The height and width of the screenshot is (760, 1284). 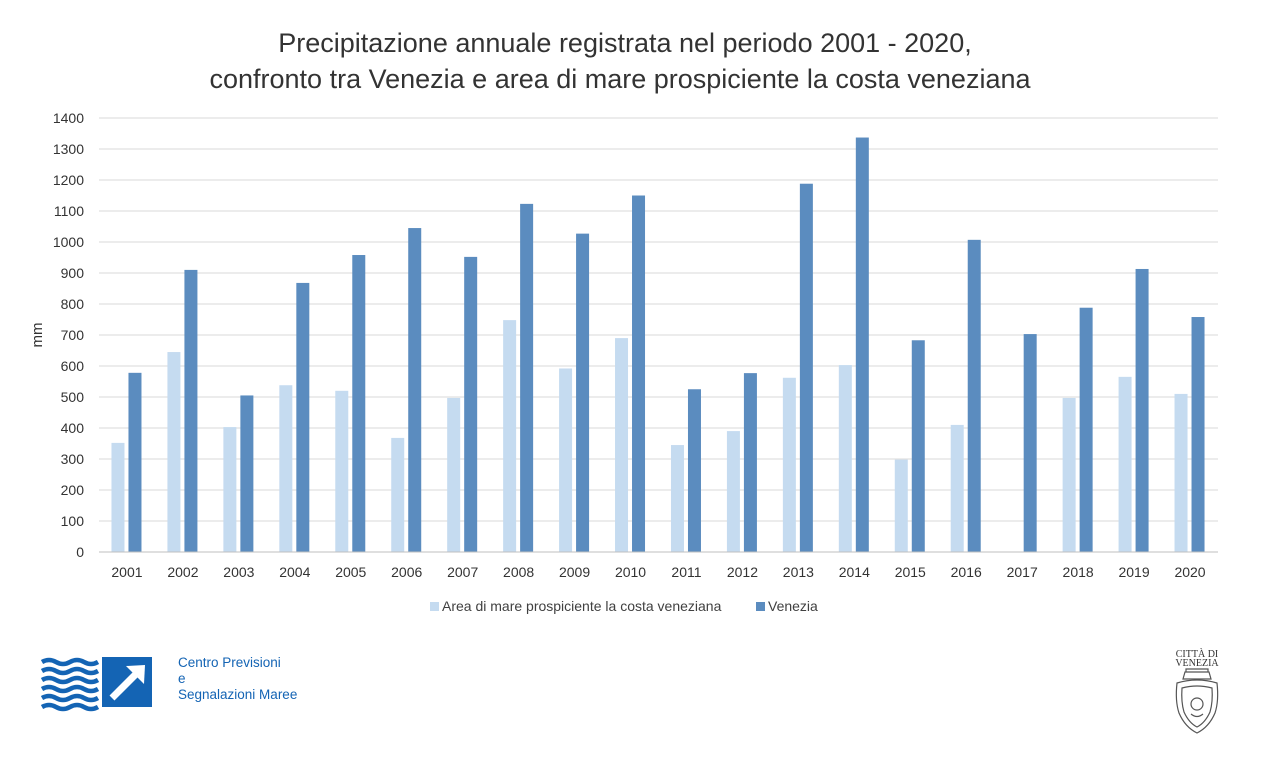 What do you see at coordinates (434, 606) in the screenshot?
I see `legend-swatch-mare` at bounding box center [434, 606].